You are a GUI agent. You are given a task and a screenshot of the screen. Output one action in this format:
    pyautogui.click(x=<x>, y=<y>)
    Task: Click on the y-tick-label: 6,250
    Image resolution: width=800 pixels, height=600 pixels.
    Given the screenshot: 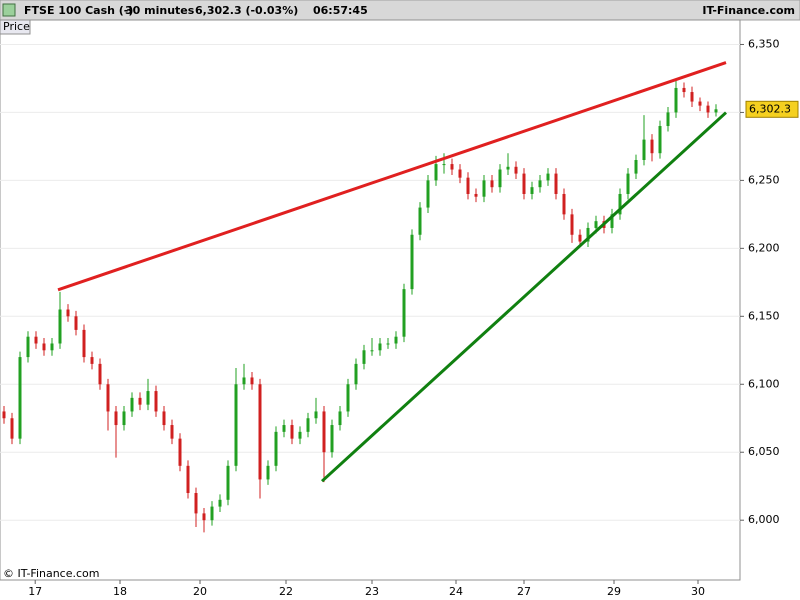 What is the action you would take?
    pyautogui.click(x=764, y=179)
    